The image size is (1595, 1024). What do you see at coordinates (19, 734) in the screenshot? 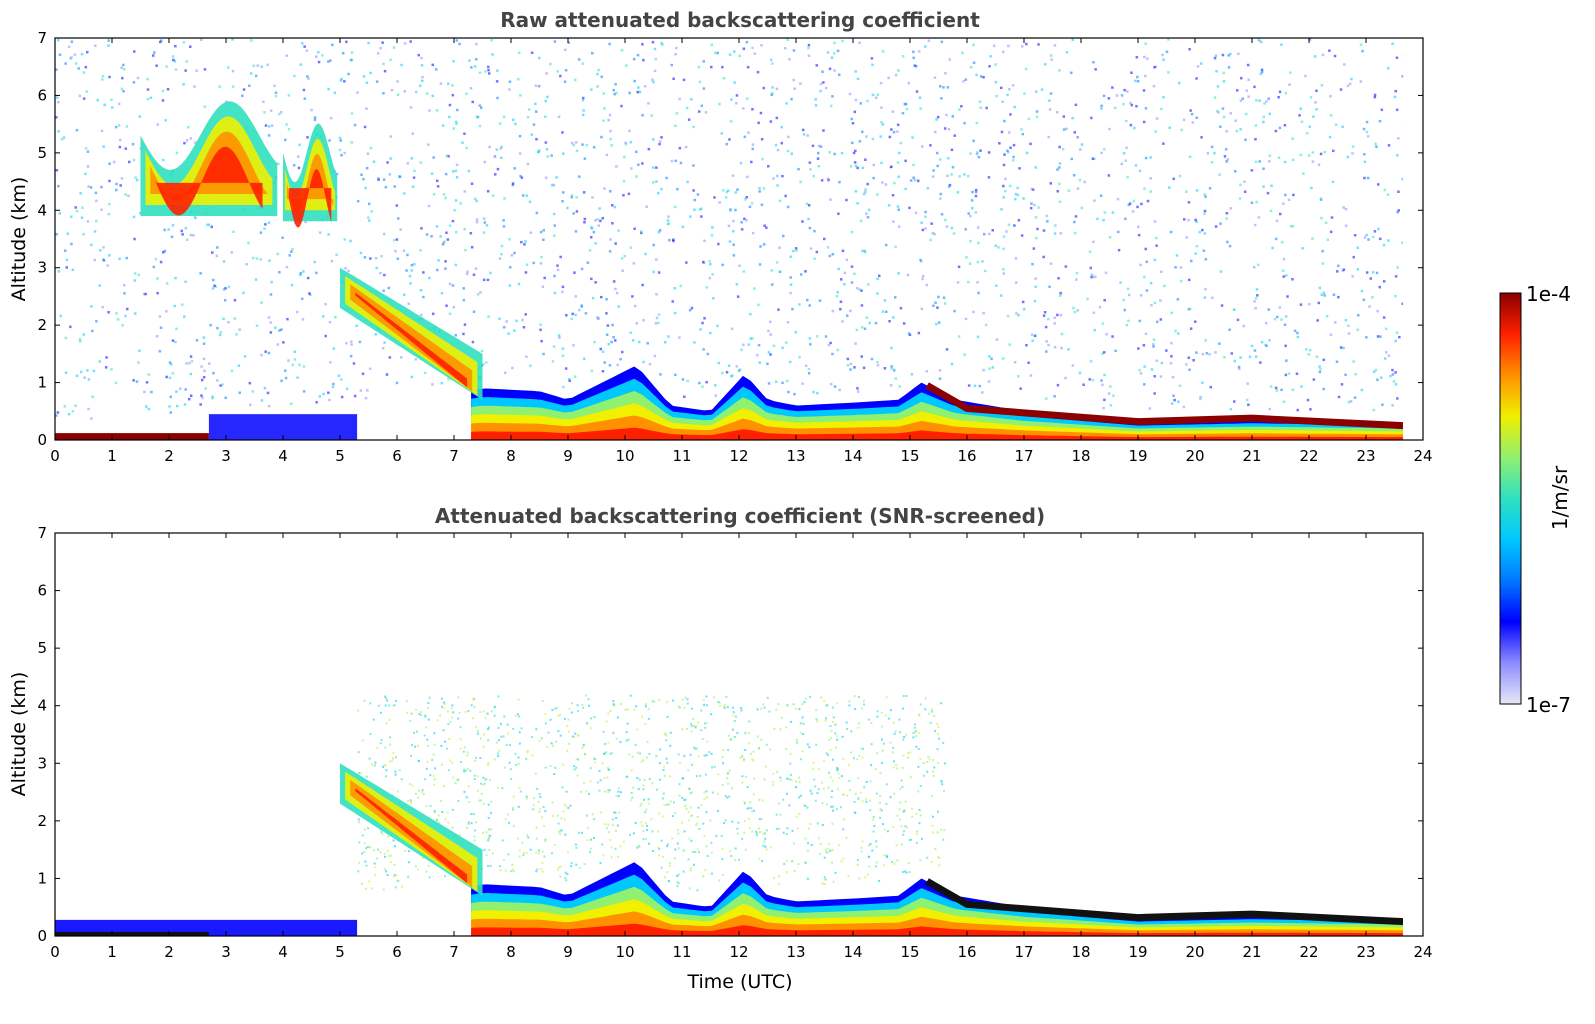
I see `panel-screened-y-label: Altitude (km)` at bounding box center [19, 734].